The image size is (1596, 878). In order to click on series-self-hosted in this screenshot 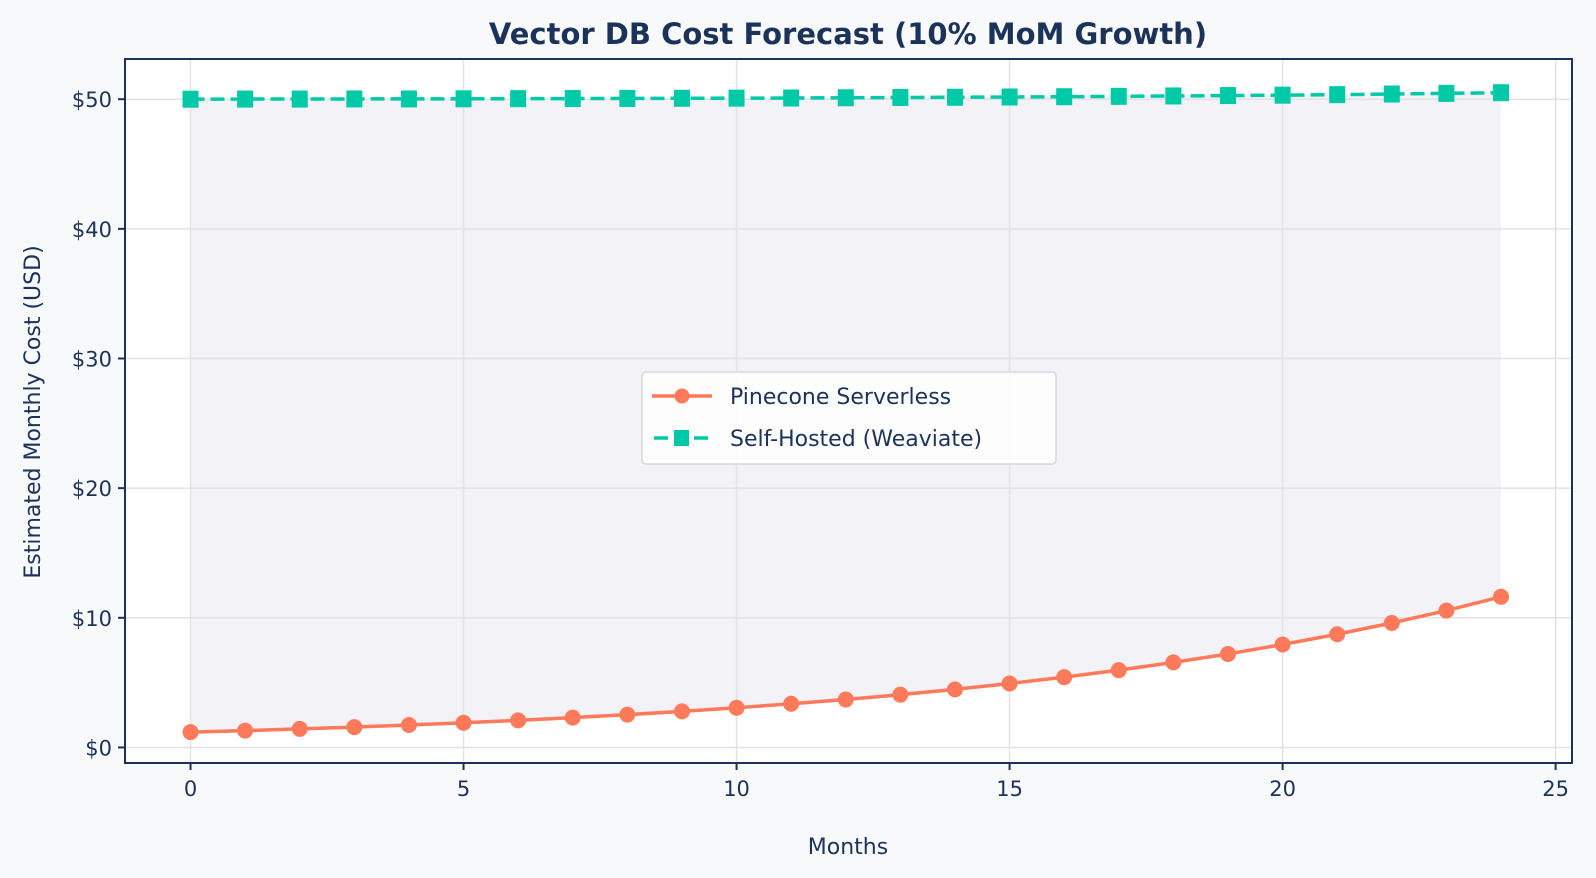, I will do `click(846, 96)`.